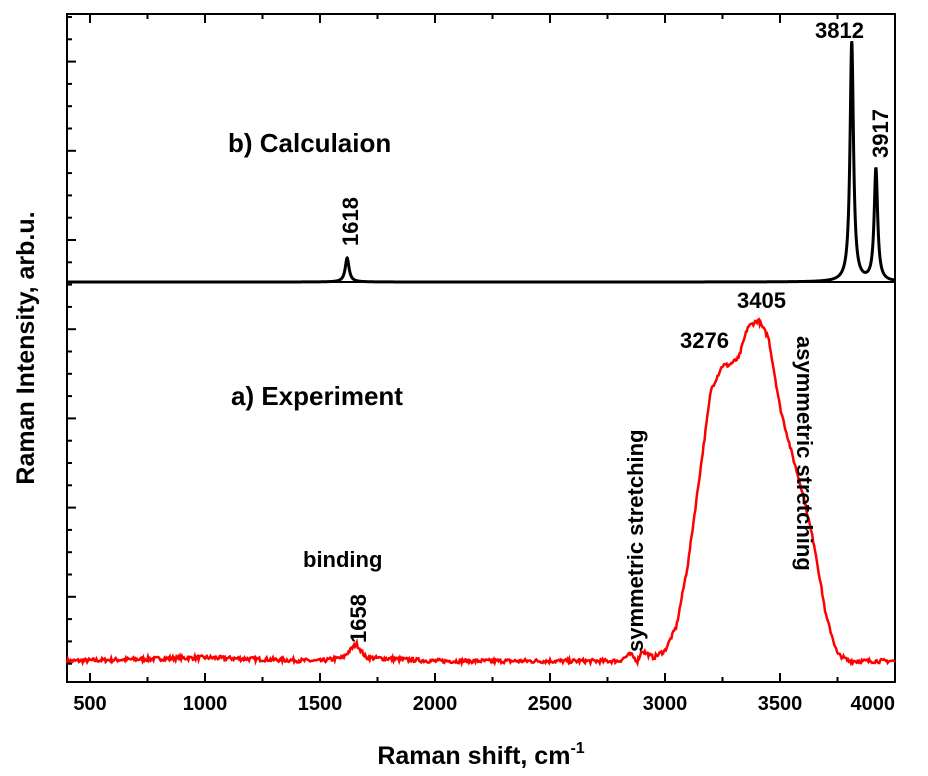 This screenshot has width=928, height=776. I want to click on x-tick-label: 500, so click(89, 704).